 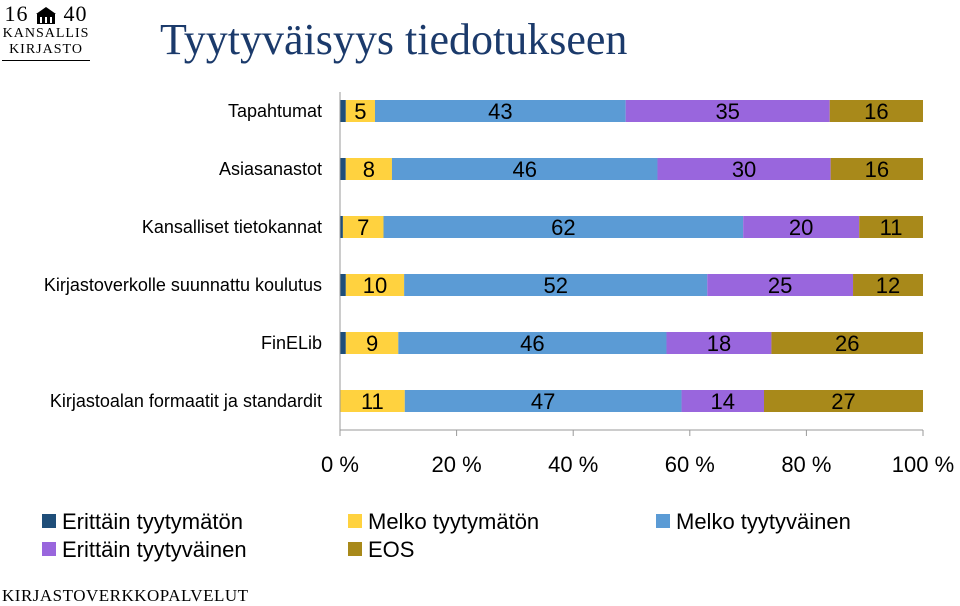 I want to click on x-tick-label: 20 %, so click(x=457, y=464).